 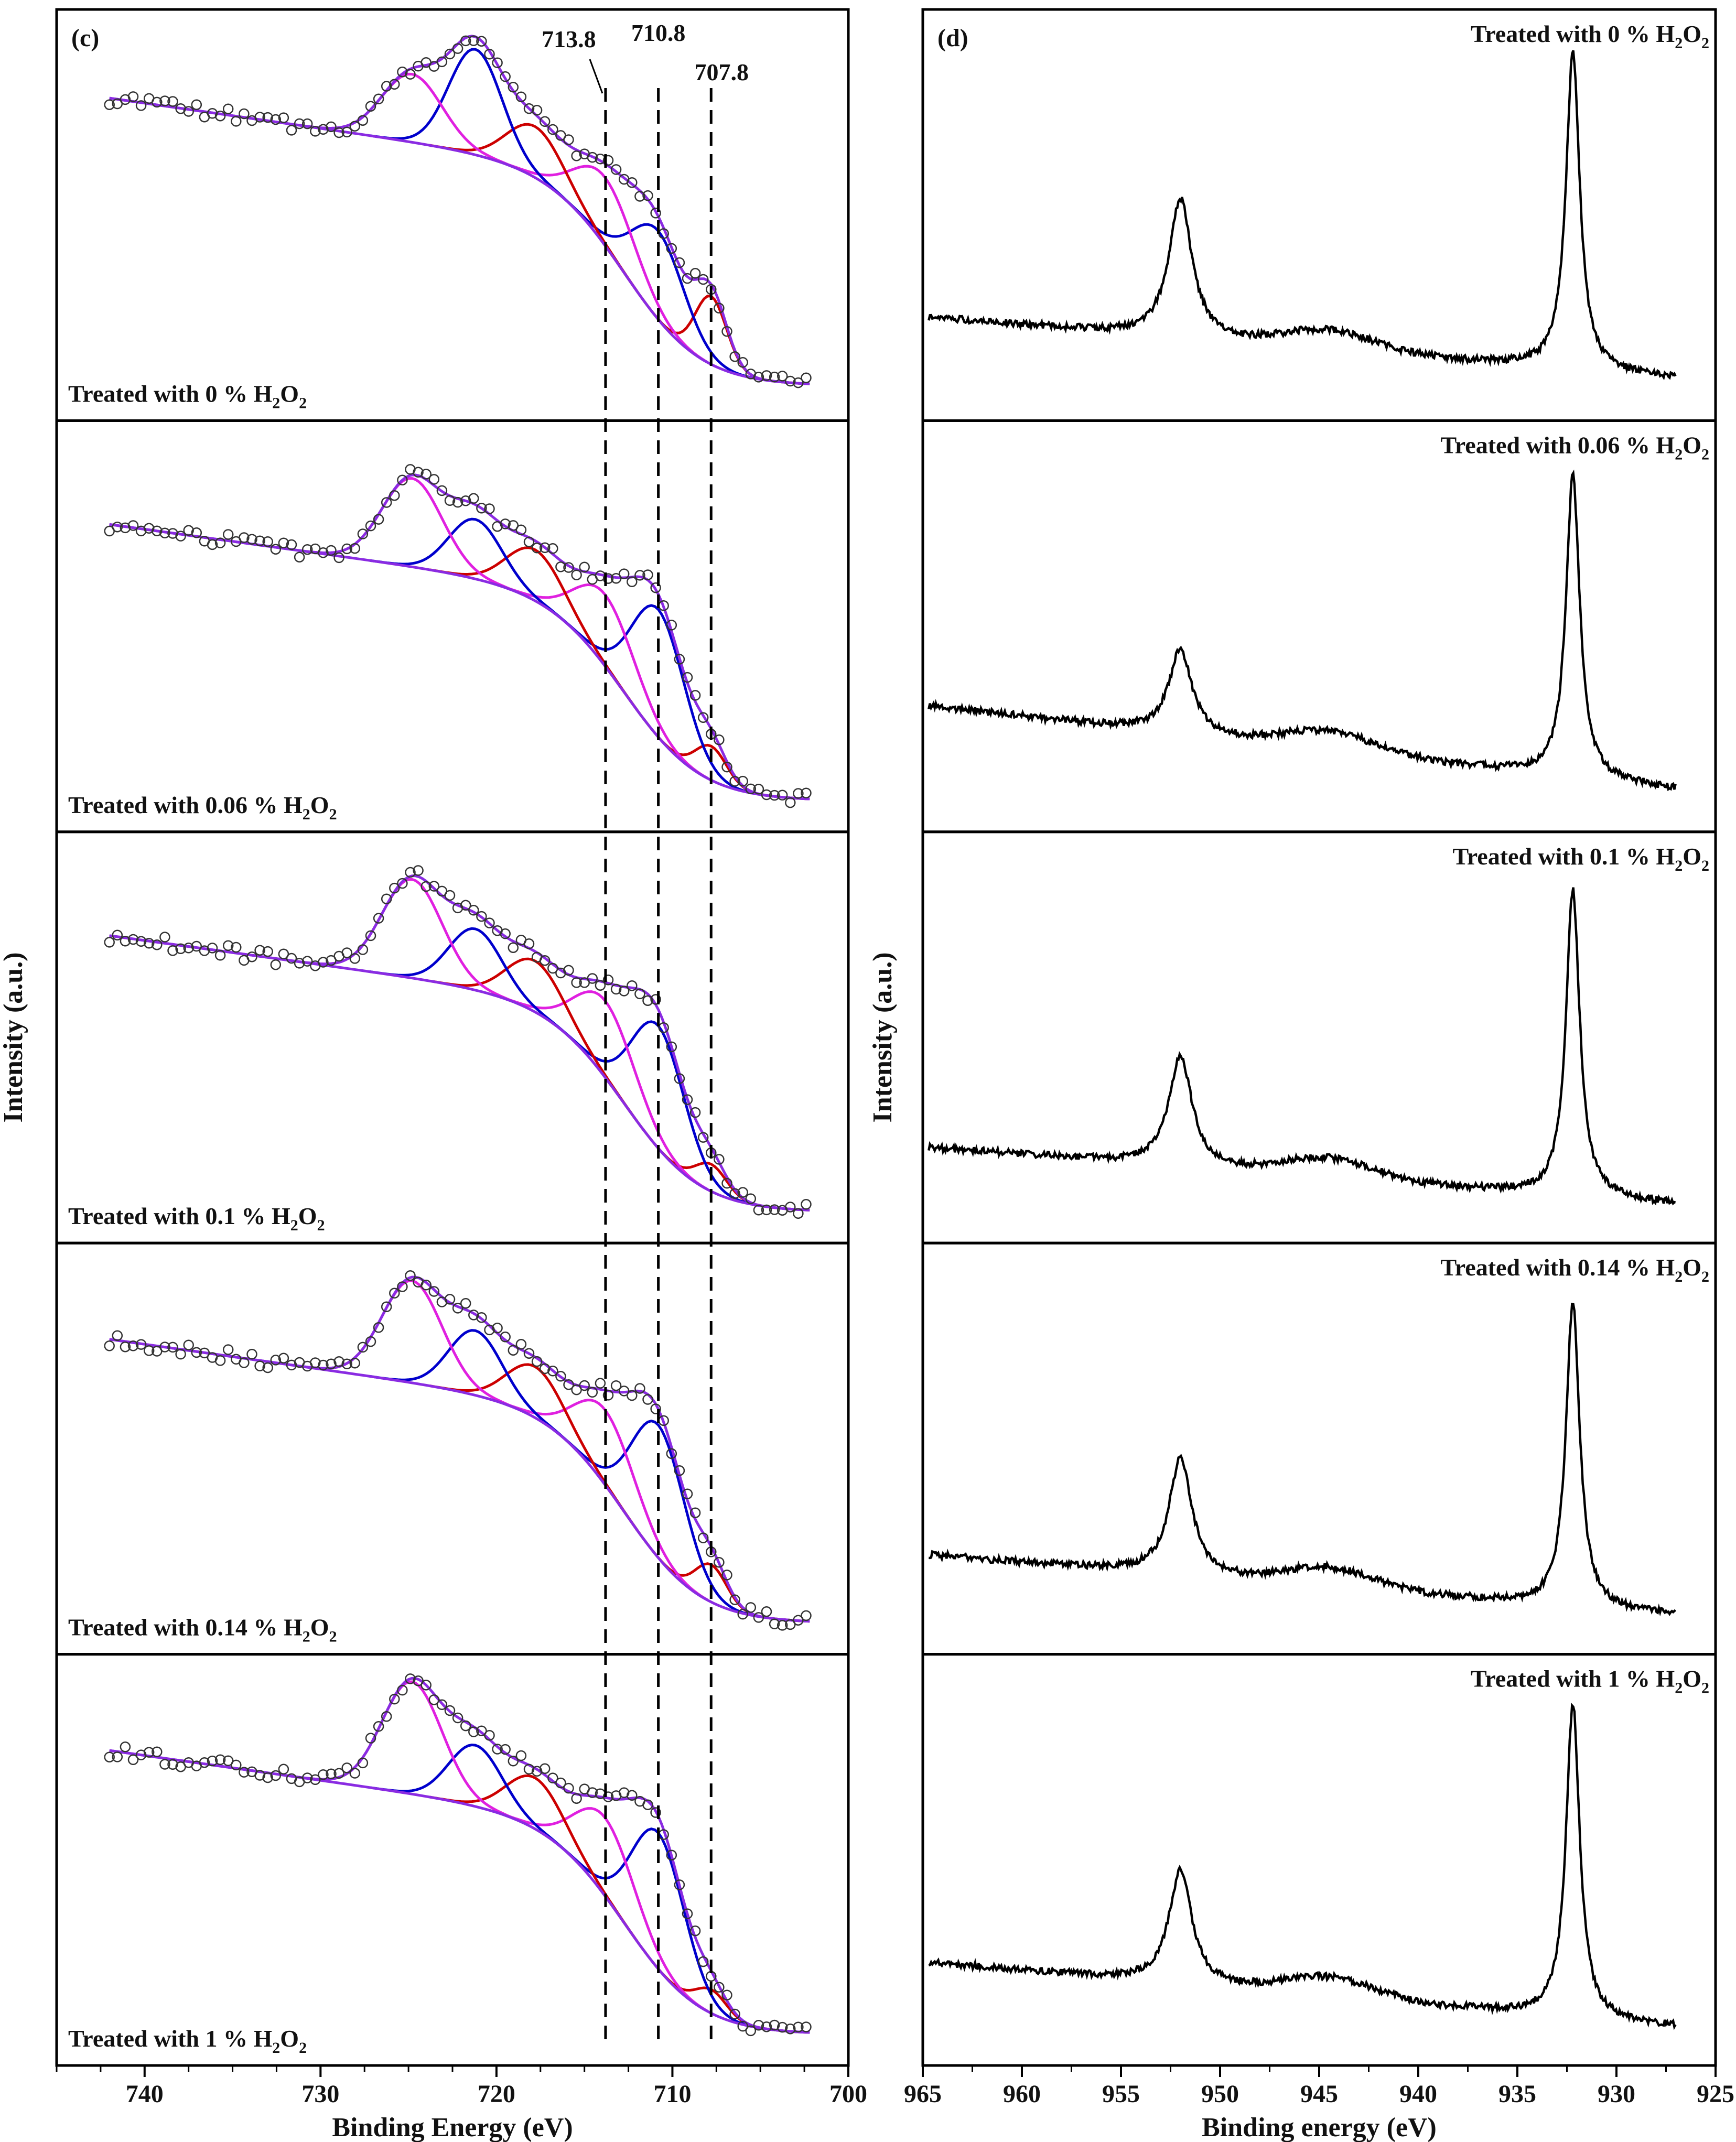 I want to click on c-x-tick-label: 700, so click(x=848, y=2094).